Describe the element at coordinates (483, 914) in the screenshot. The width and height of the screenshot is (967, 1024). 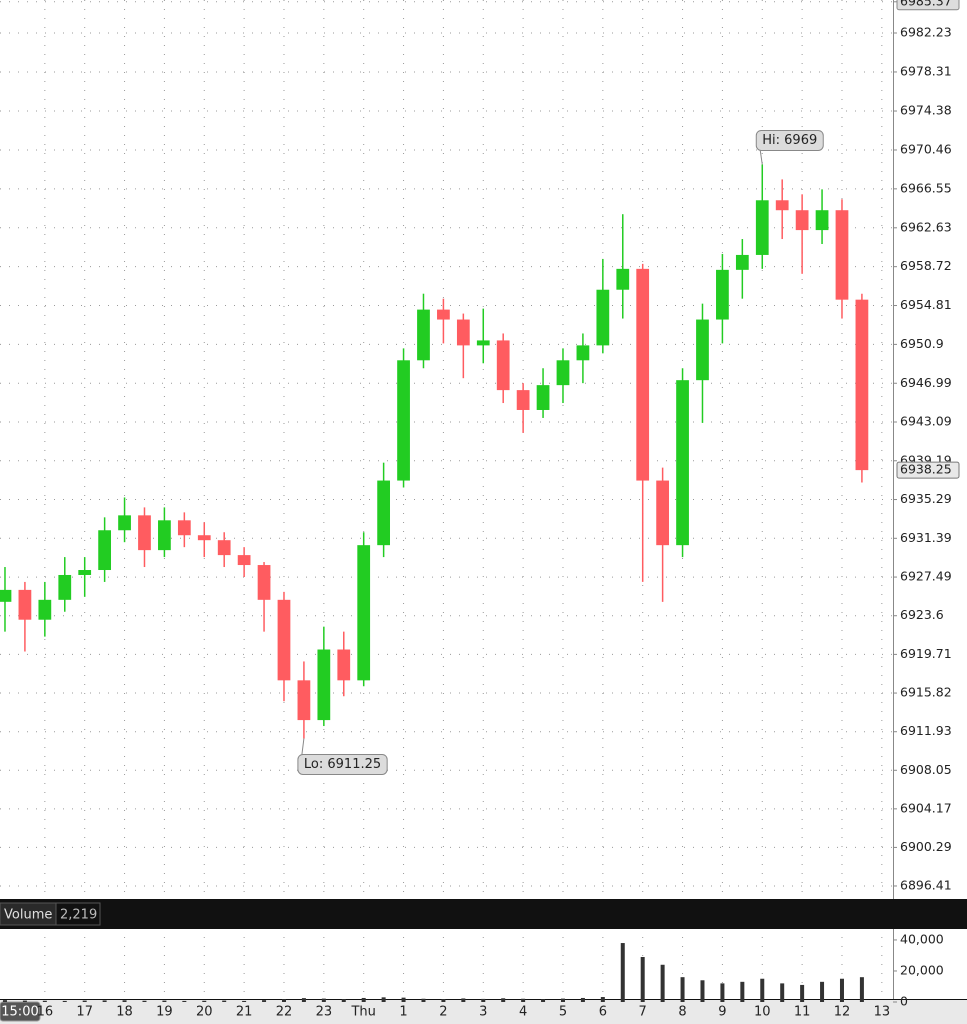
I see `volume-header` at that location.